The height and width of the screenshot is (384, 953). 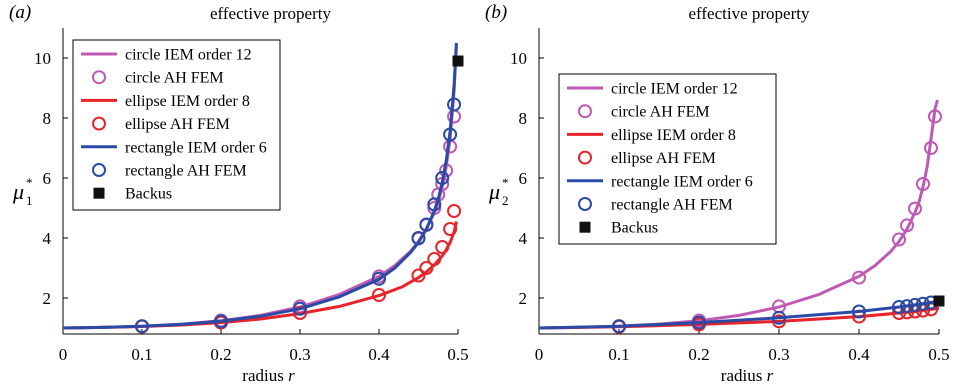 What do you see at coordinates (505, 200) in the screenshot?
I see `y-axis-label-subscript: 2` at bounding box center [505, 200].